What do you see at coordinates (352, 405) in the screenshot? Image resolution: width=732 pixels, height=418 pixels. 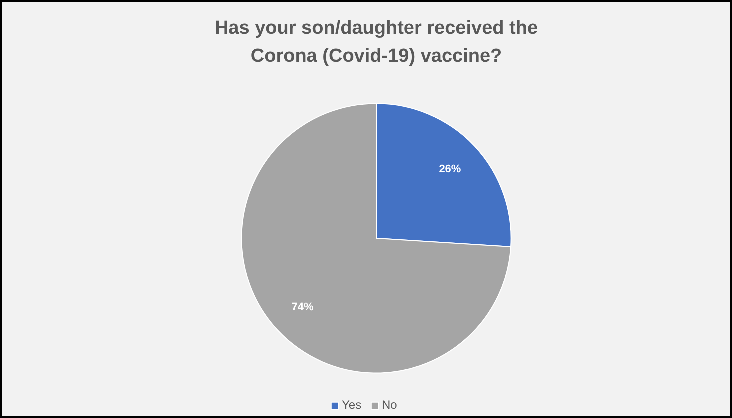 I see `legend-label: Yes` at bounding box center [352, 405].